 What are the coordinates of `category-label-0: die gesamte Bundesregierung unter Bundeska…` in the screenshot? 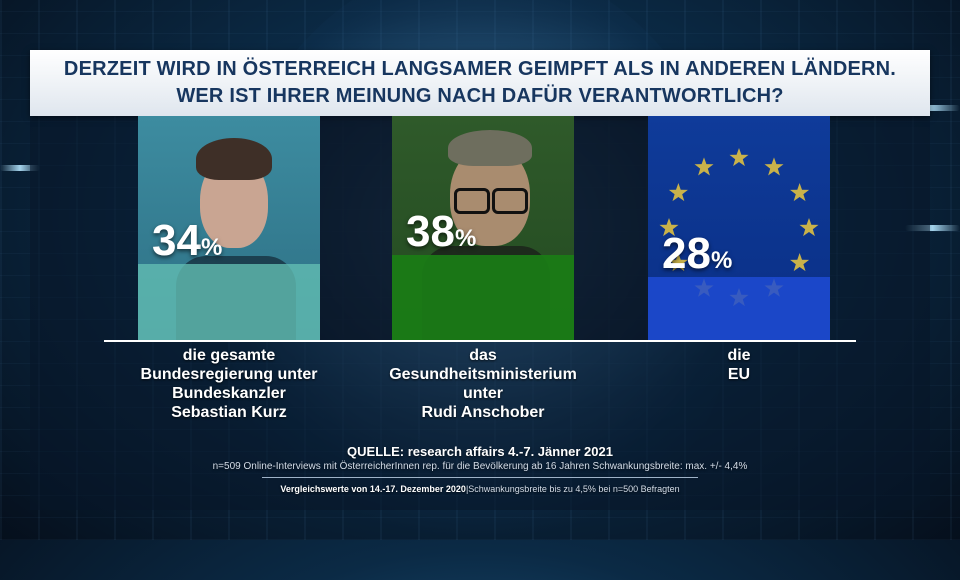 It's located at (229, 384).